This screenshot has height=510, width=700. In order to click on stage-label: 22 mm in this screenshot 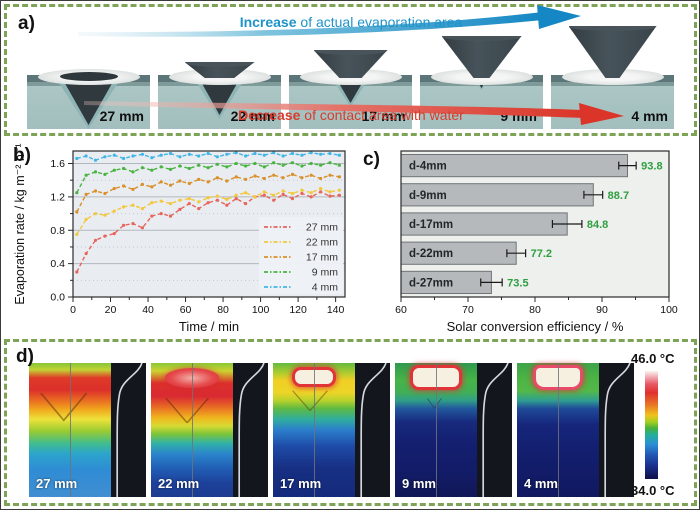, I will do `click(252, 116)`.